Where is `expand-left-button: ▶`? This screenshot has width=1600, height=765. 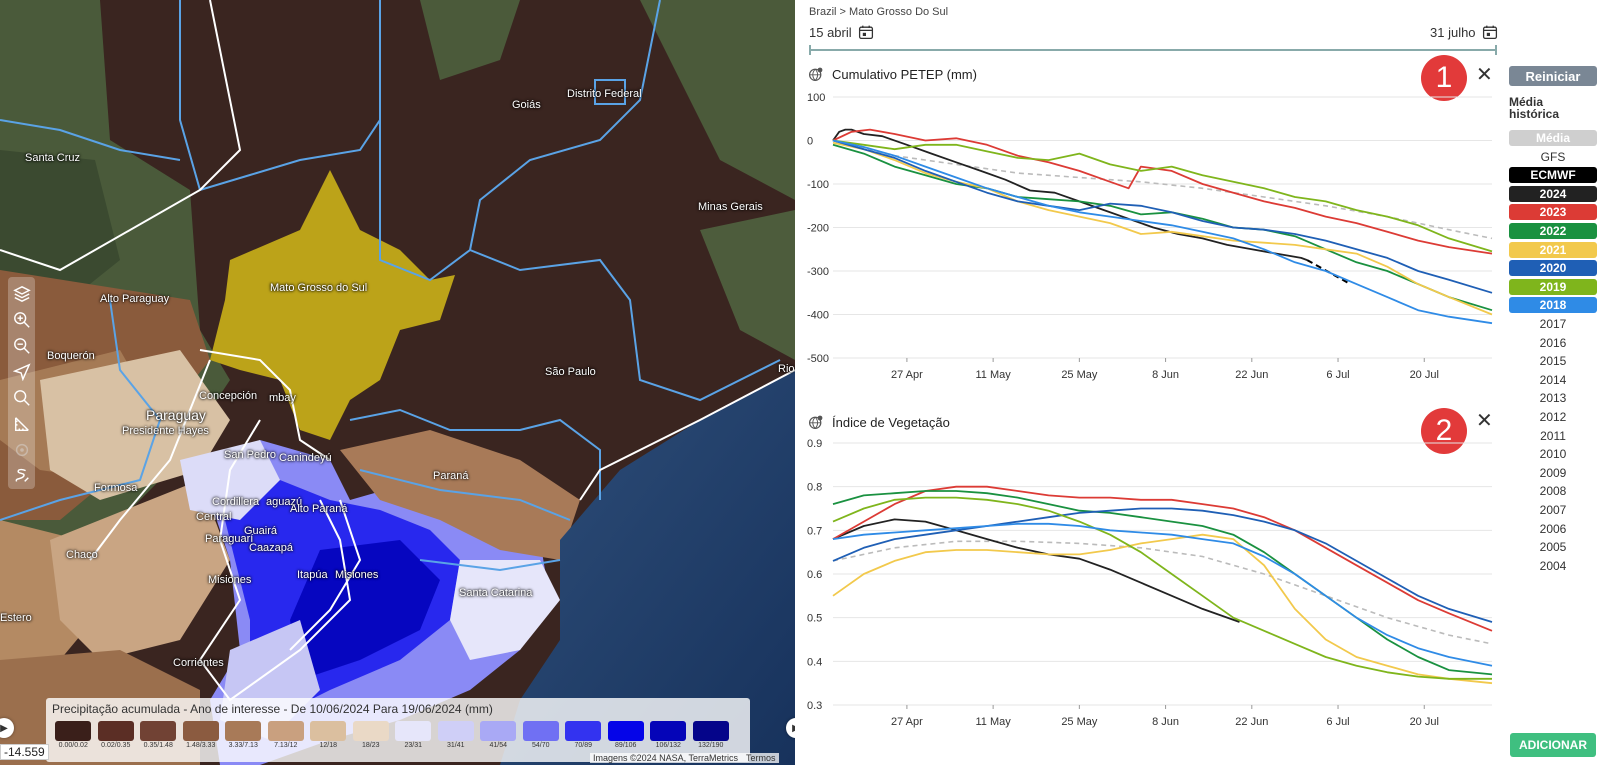
expand-left-button: ▶ is located at coordinates (7, 728).